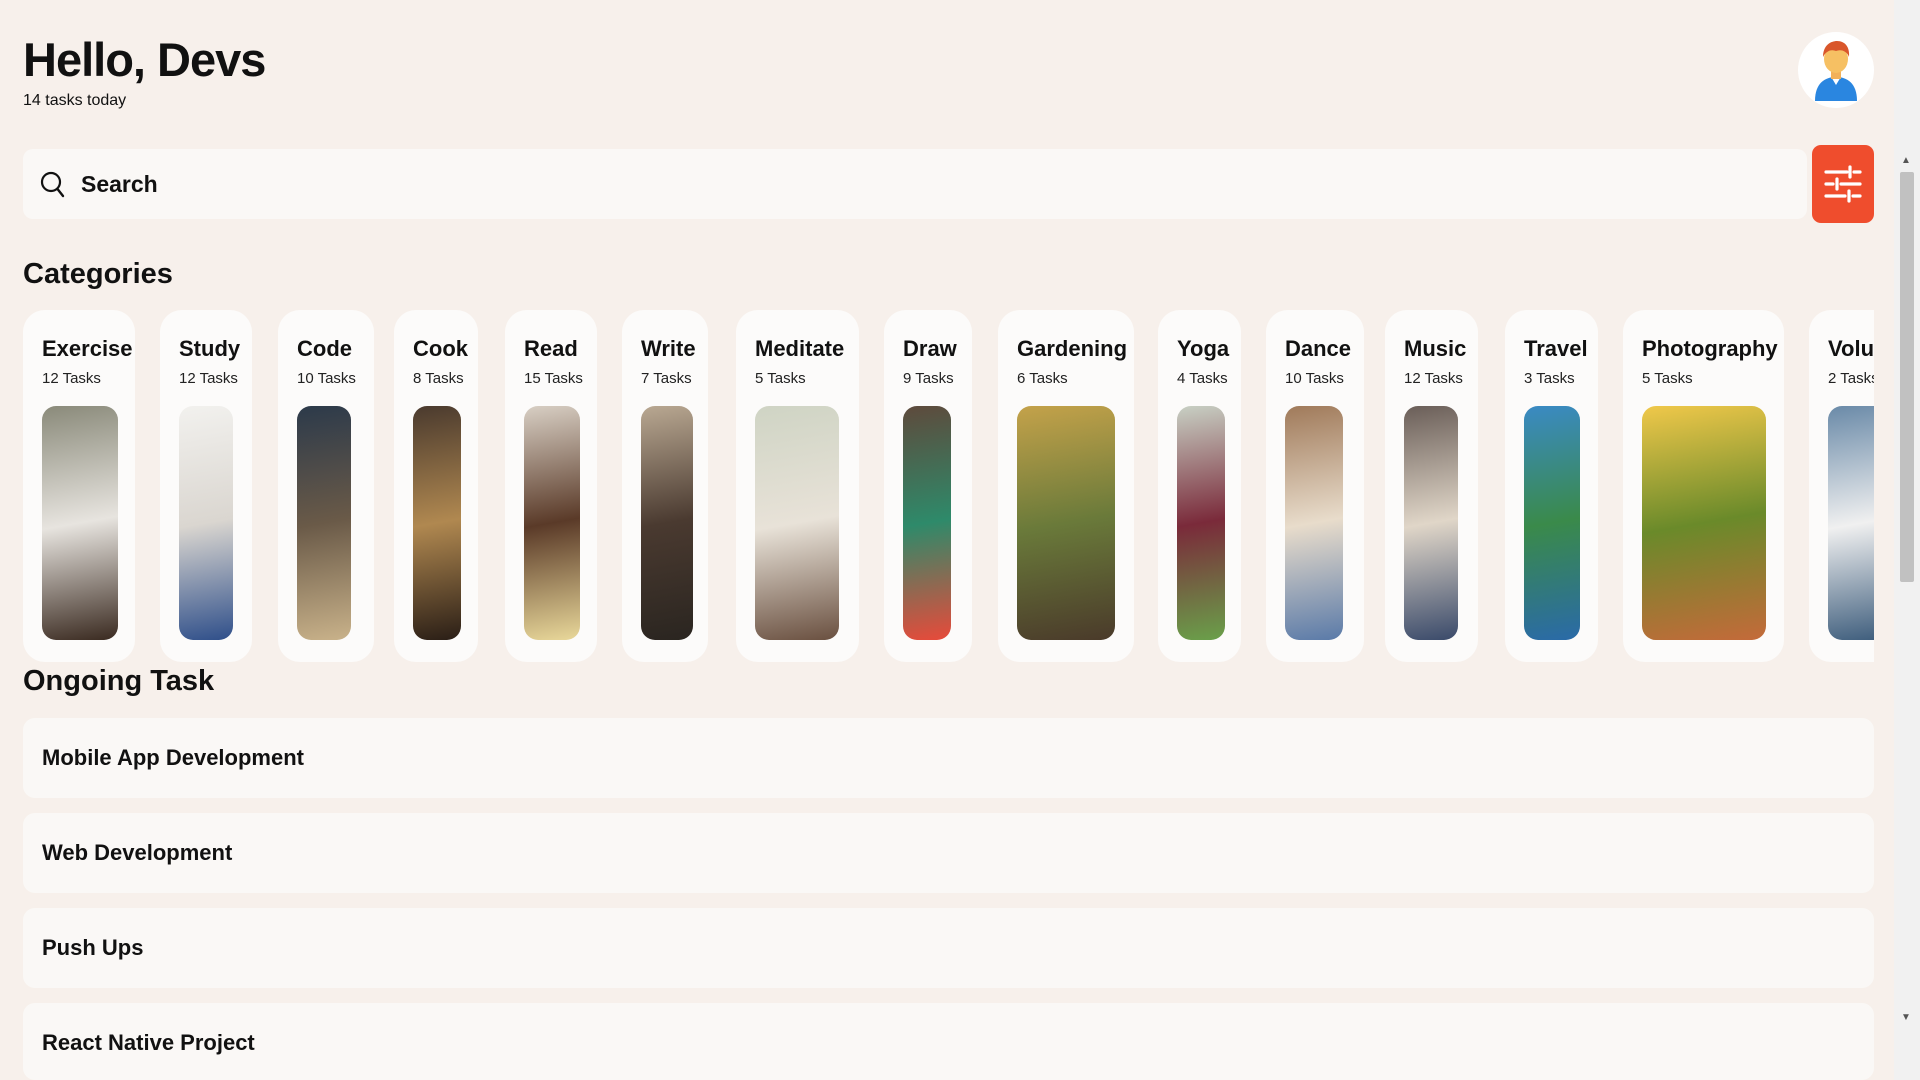 This screenshot has width=1920, height=1080. I want to click on category-card: Gardening 6 Tasks, so click(1066, 486).